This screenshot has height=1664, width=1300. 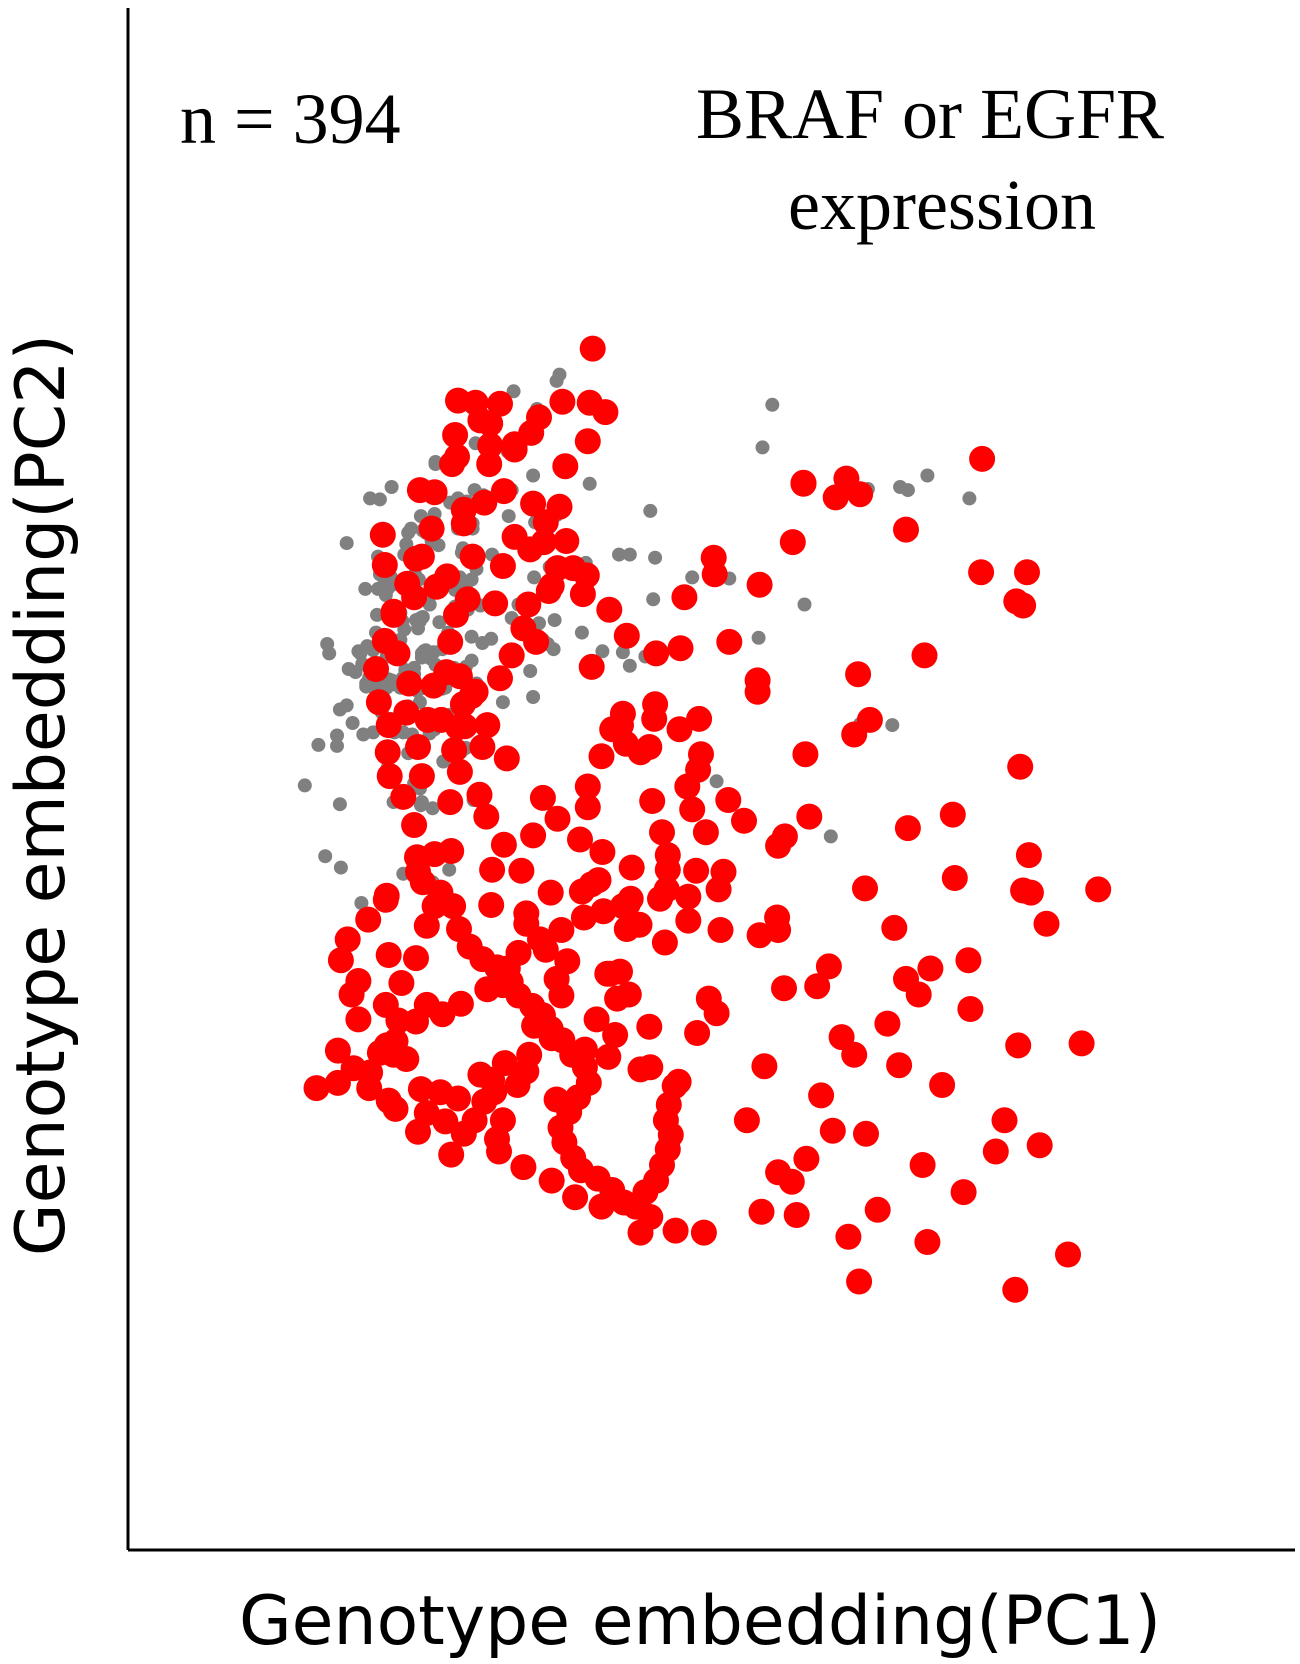 What do you see at coordinates (930, 114) in the screenshot?
I see `condition-title-line1: BRAF or EGFR` at bounding box center [930, 114].